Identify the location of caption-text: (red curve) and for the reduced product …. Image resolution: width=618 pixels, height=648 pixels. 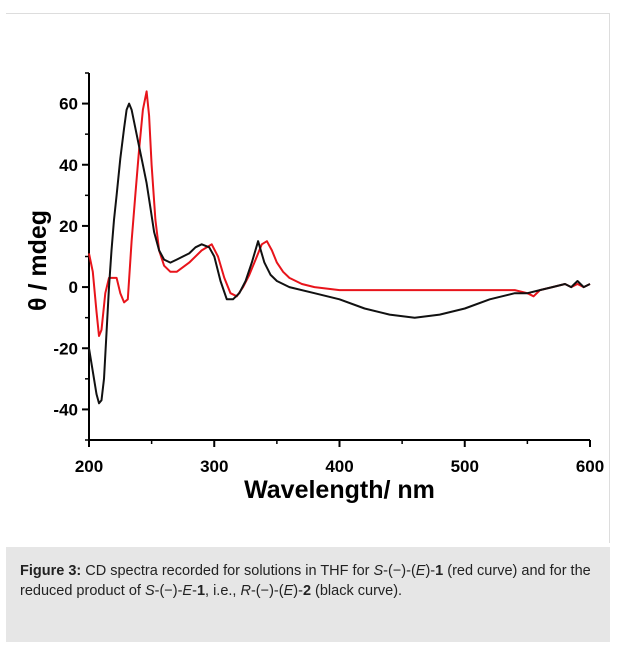
(305, 581).